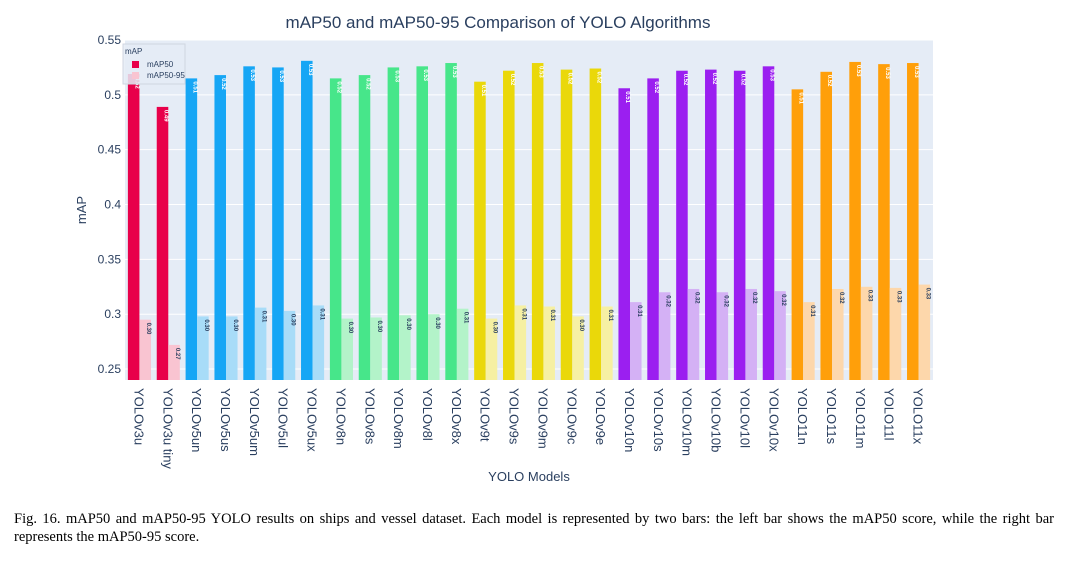 Image resolution: width=1065 pixels, height=561 pixels. I want to click on y-tick-label: 0.45, so click(110, 150).